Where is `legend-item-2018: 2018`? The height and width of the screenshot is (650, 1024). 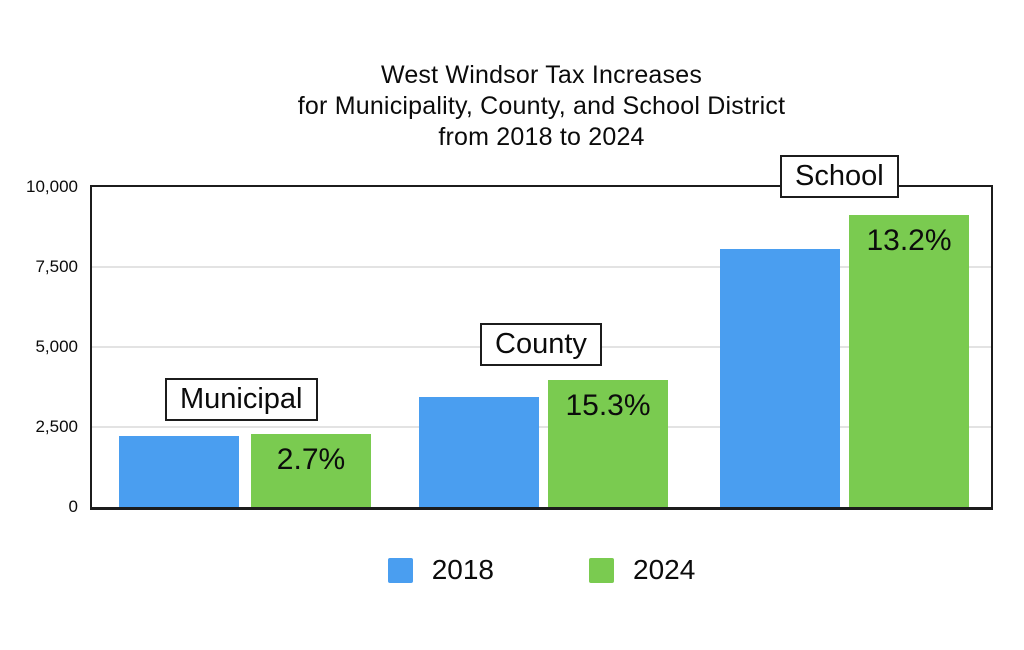 legend-item-2018: 2018 is located at coordinates (440, 570).